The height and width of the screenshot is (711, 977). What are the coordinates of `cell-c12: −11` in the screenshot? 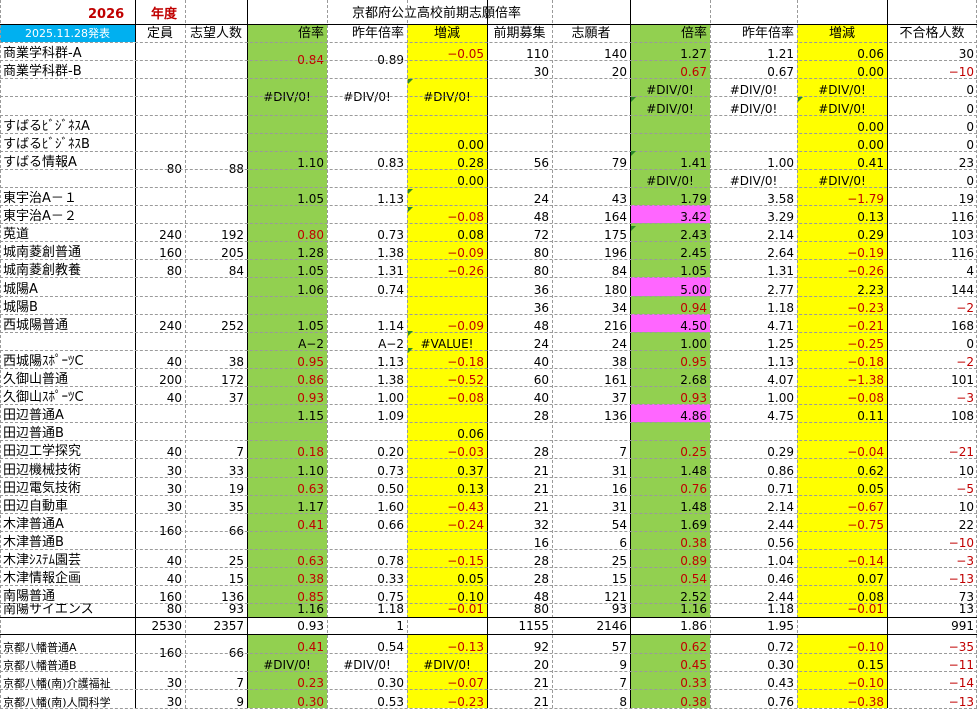 It's located at (961, 664).